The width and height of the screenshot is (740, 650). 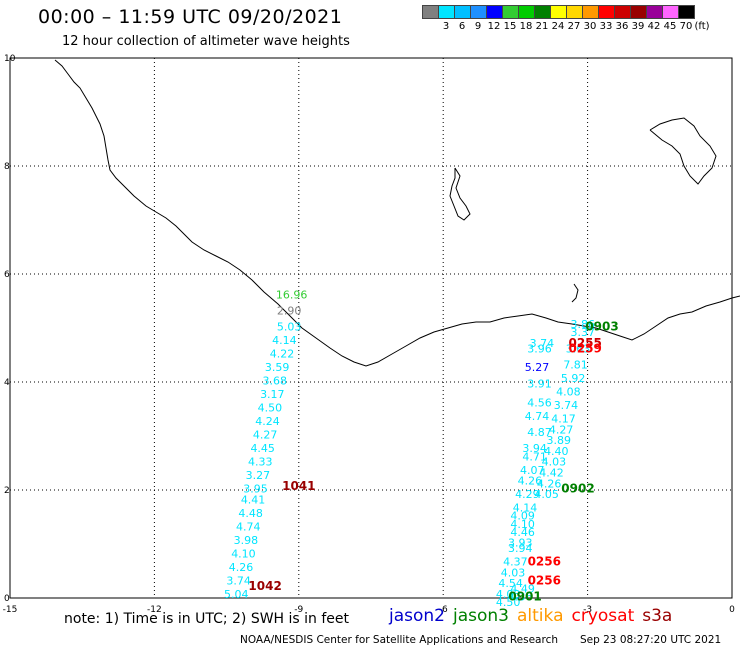 I want to click on wave-height-value: 3.98, so click(x=246, y=540).